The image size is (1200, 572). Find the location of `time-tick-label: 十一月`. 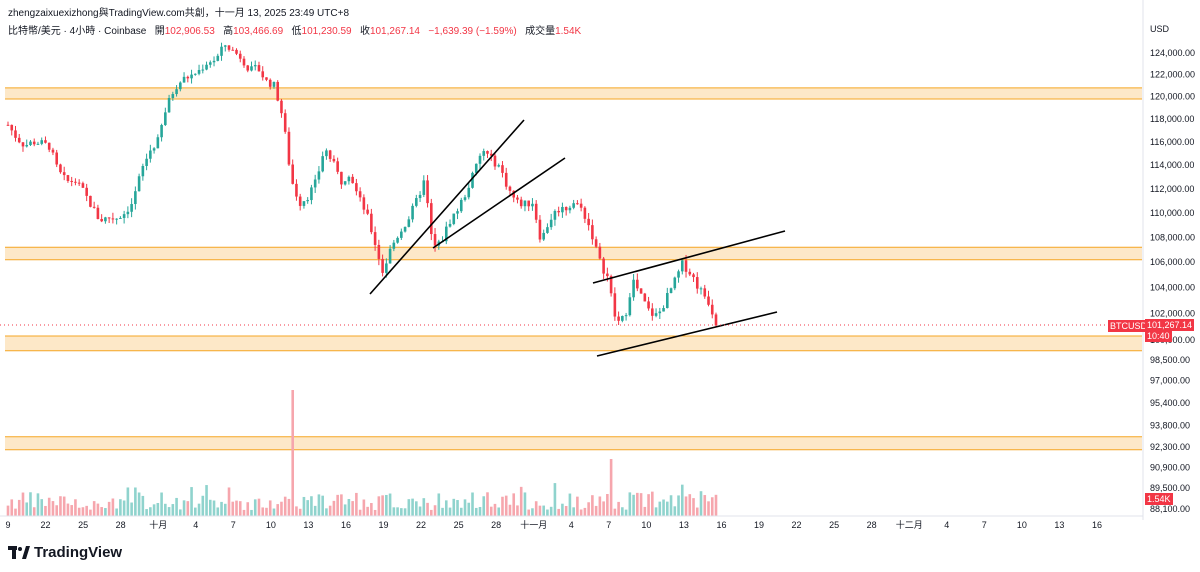

time-tick-label: 十一月 is located at coordinates (533, 524).